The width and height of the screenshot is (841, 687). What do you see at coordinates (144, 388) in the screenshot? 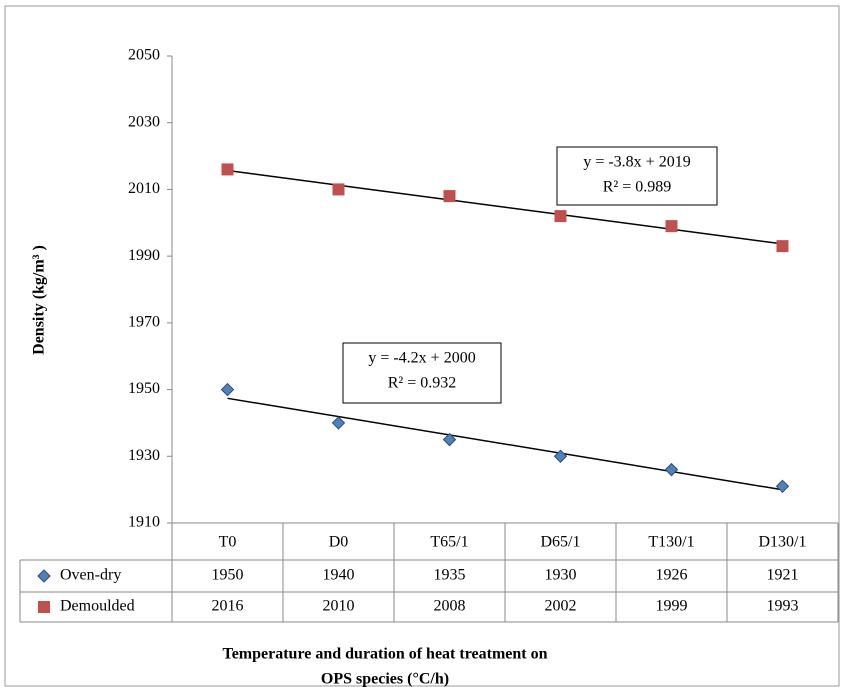
I see `y-tick-label: 1950` at bounding box center [144, 388].